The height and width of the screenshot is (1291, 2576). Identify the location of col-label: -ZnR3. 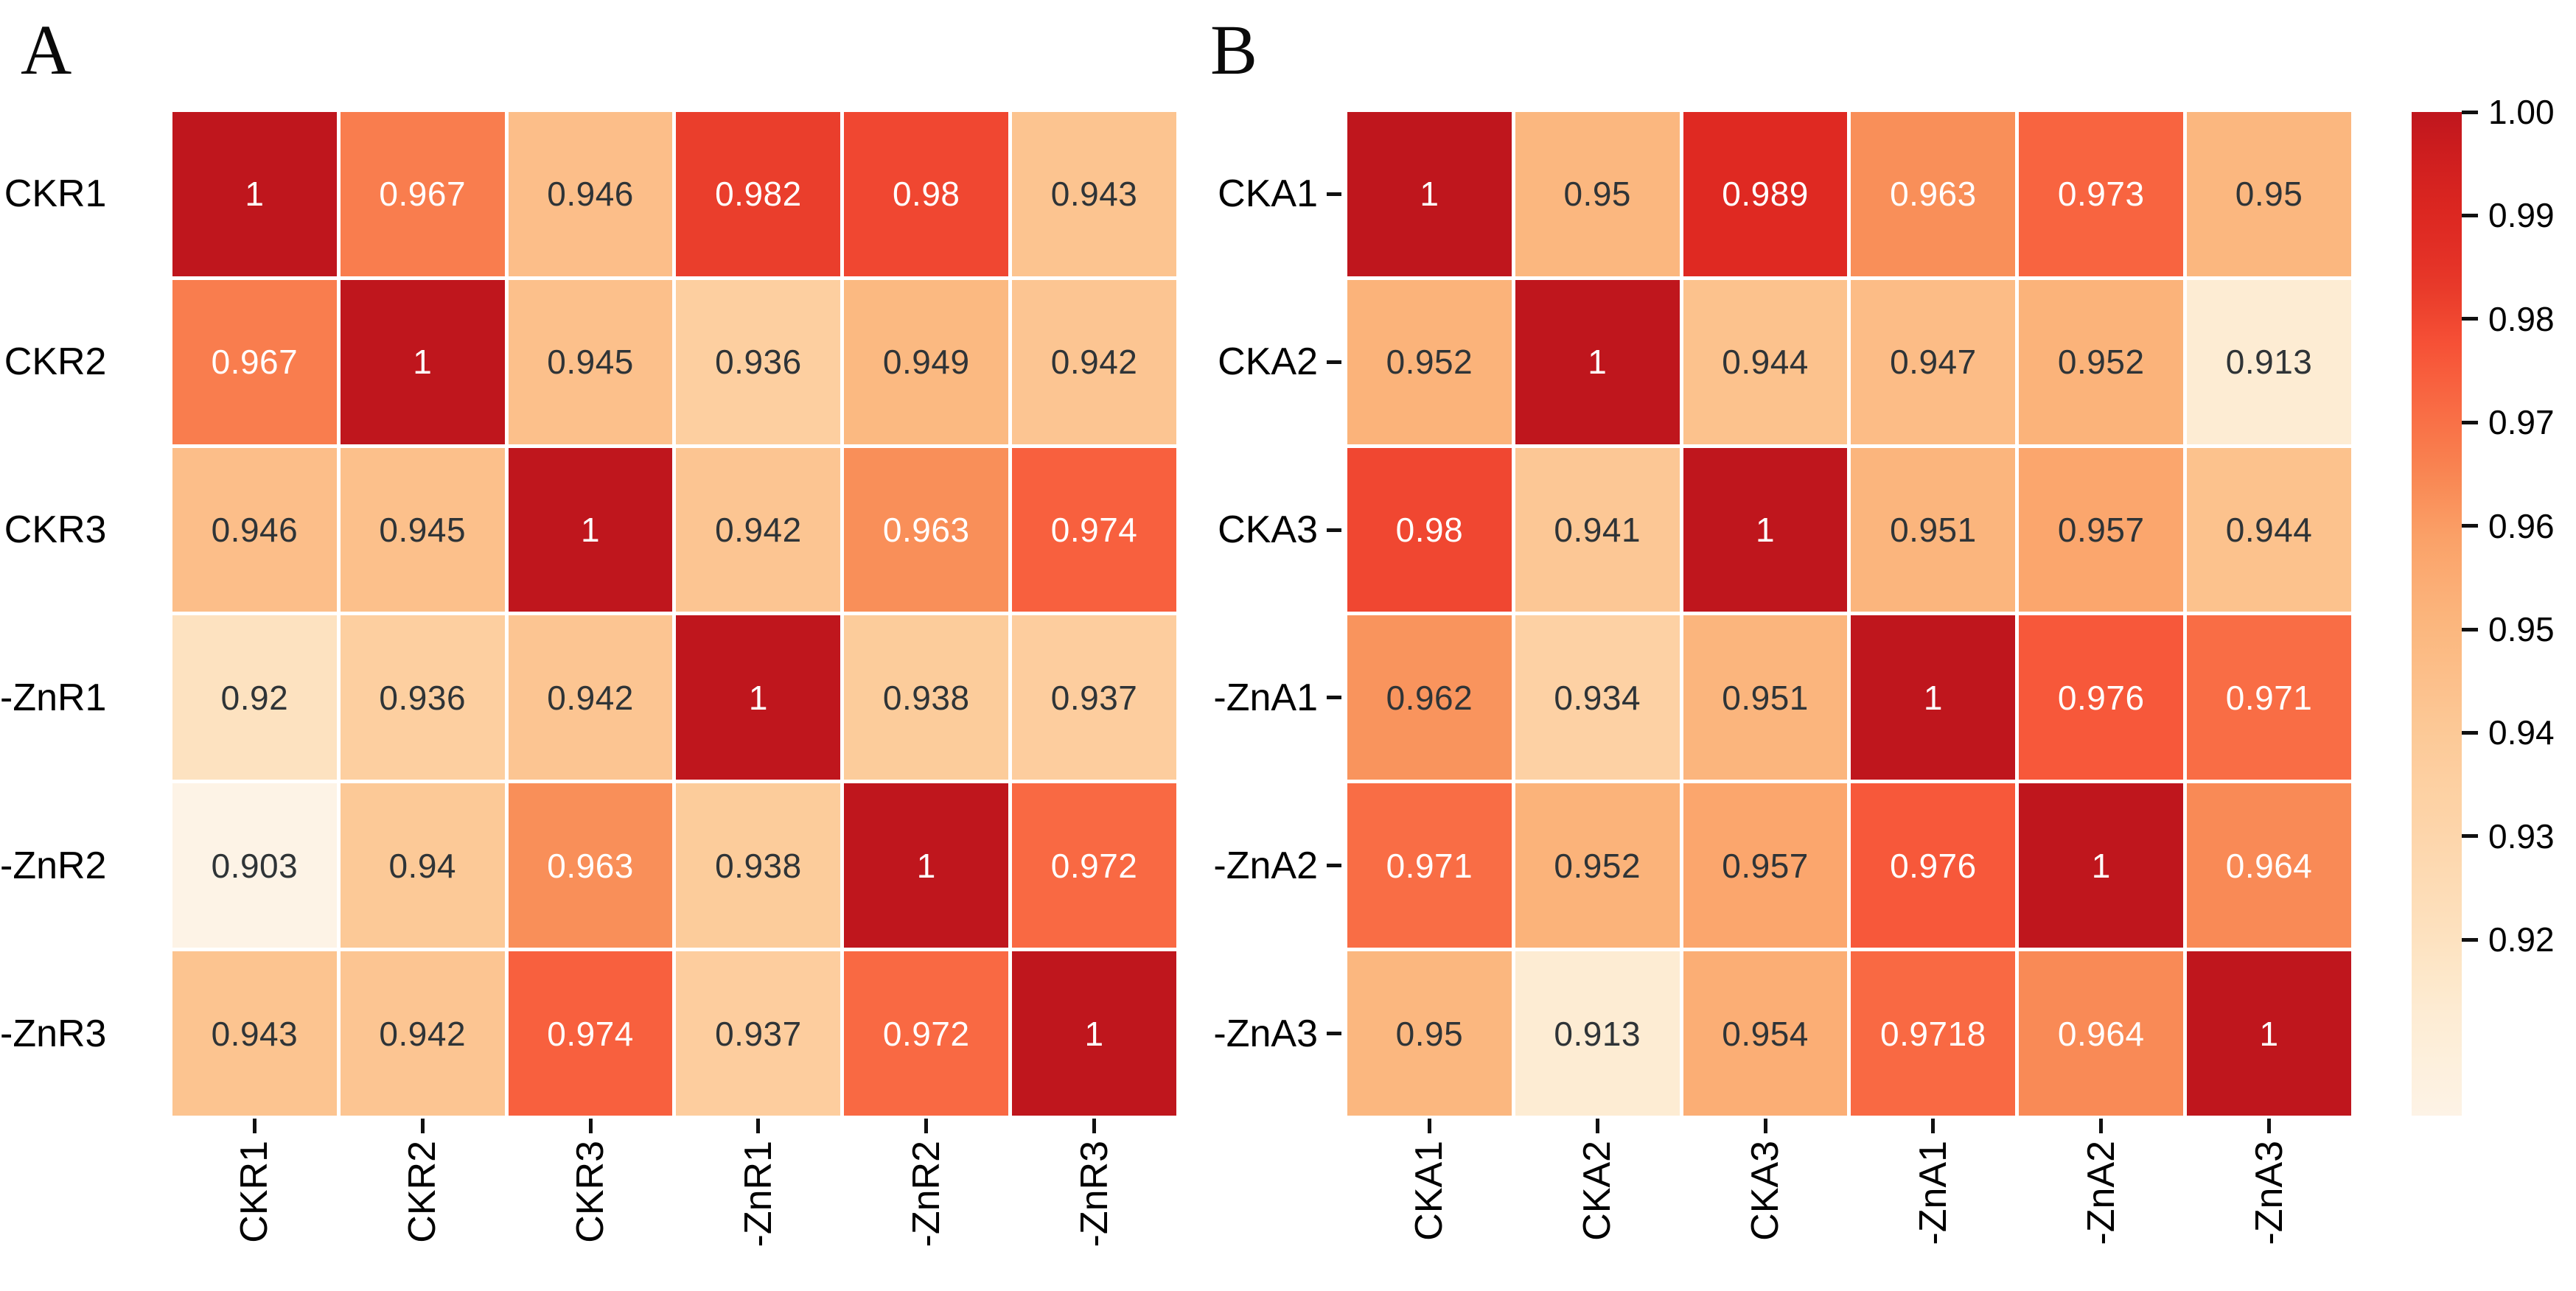
(1094, 1204).